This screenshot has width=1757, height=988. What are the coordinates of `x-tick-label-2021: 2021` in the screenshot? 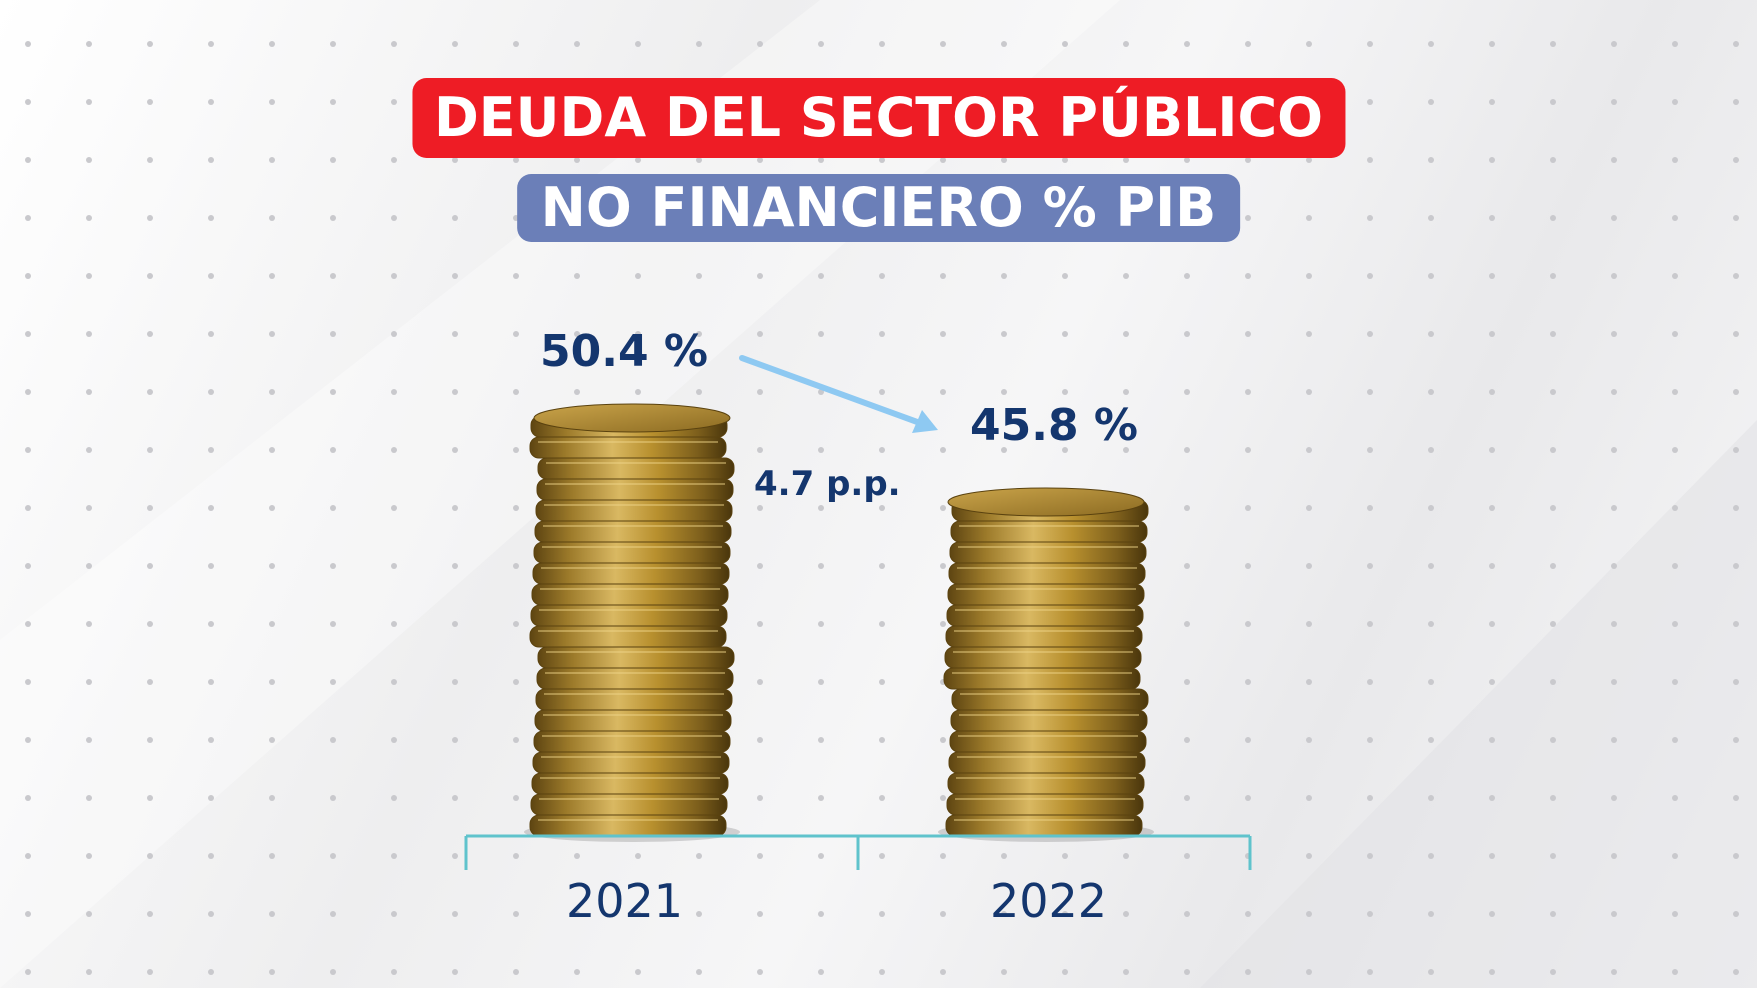 It's located at (625, 901).